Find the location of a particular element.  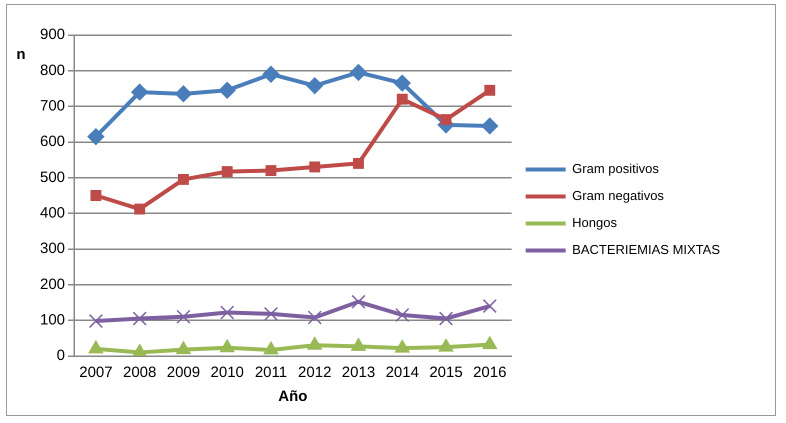

x-tick-label: 2007 is located at coordinates (96, 373).